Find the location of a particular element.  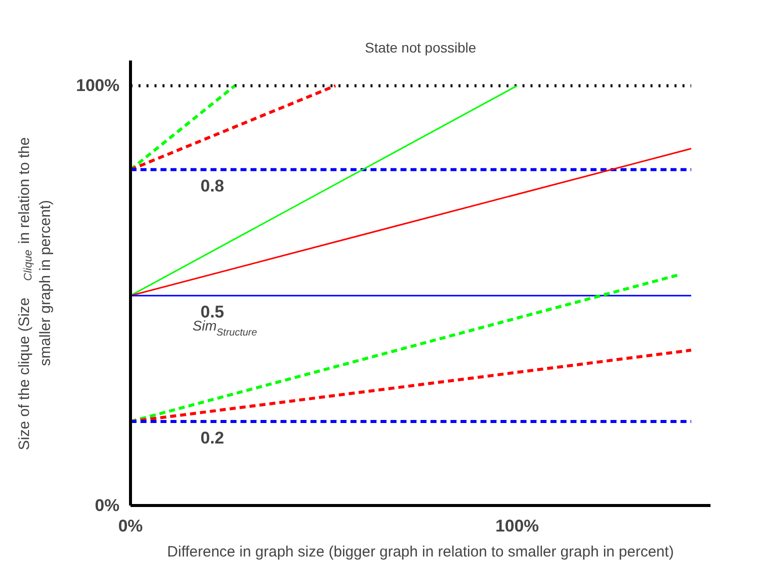

annotation: 0.8 is located at coordinates (212, 186).